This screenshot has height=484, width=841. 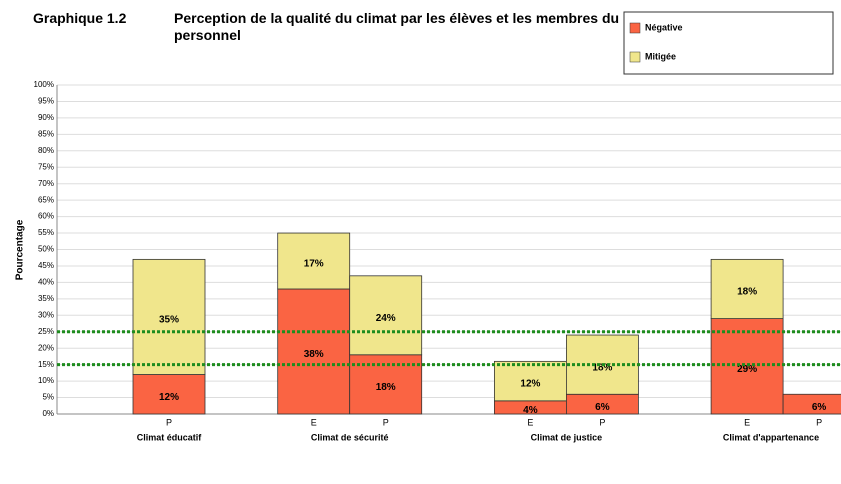 I want to click on legend-box, so click(x=728, y=43).